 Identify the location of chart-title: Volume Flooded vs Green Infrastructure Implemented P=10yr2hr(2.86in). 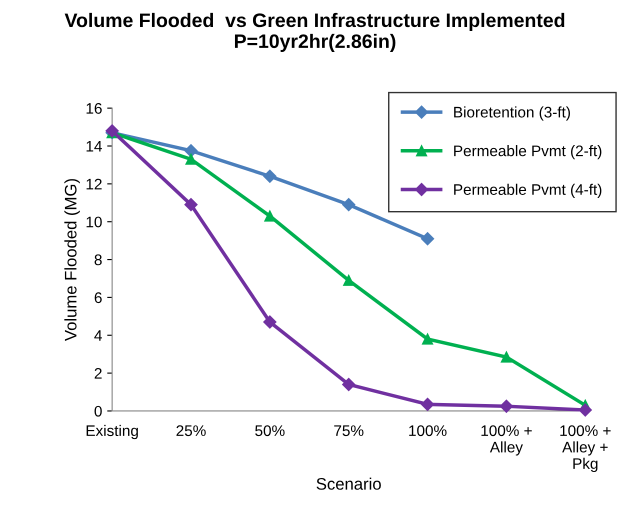
(314, 32).